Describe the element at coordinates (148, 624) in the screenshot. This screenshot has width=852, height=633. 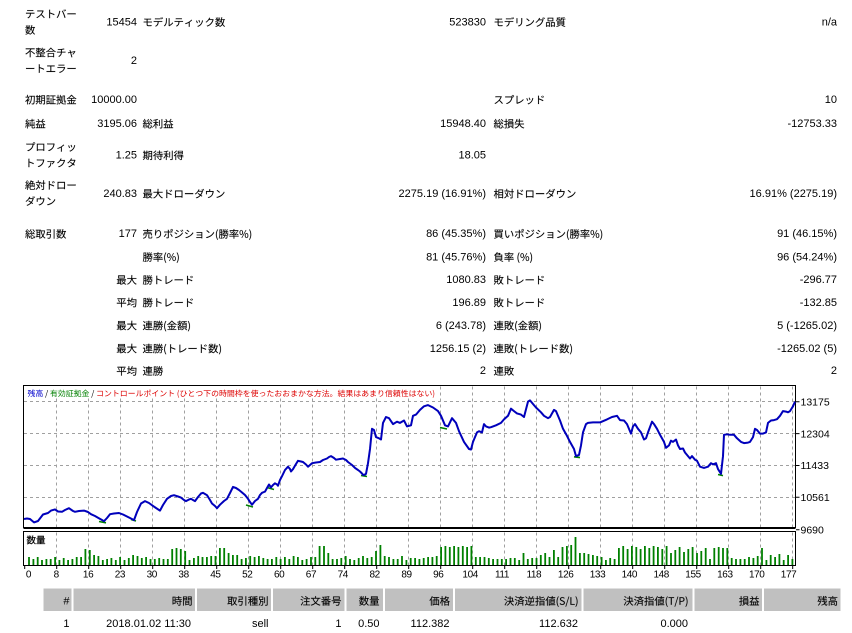
I see `svg-text: 2018.01.02 11:30` at that location.